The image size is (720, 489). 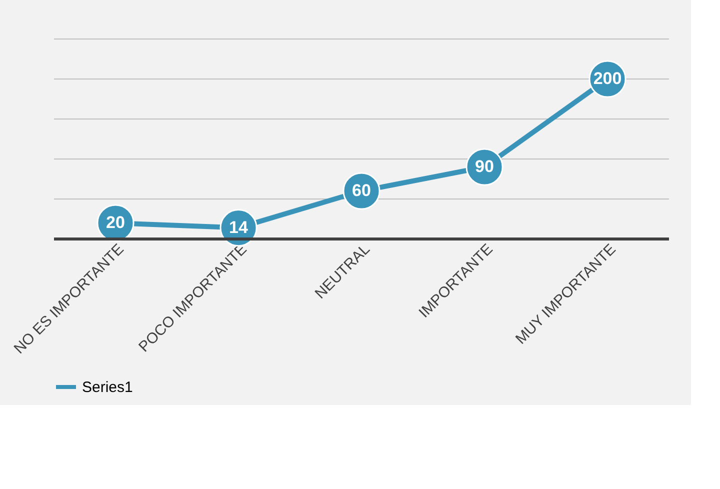 What do you see at coordinates (115, 222) in the screenshot?
I see `data-label: 20` at bounding box center [115, 222].